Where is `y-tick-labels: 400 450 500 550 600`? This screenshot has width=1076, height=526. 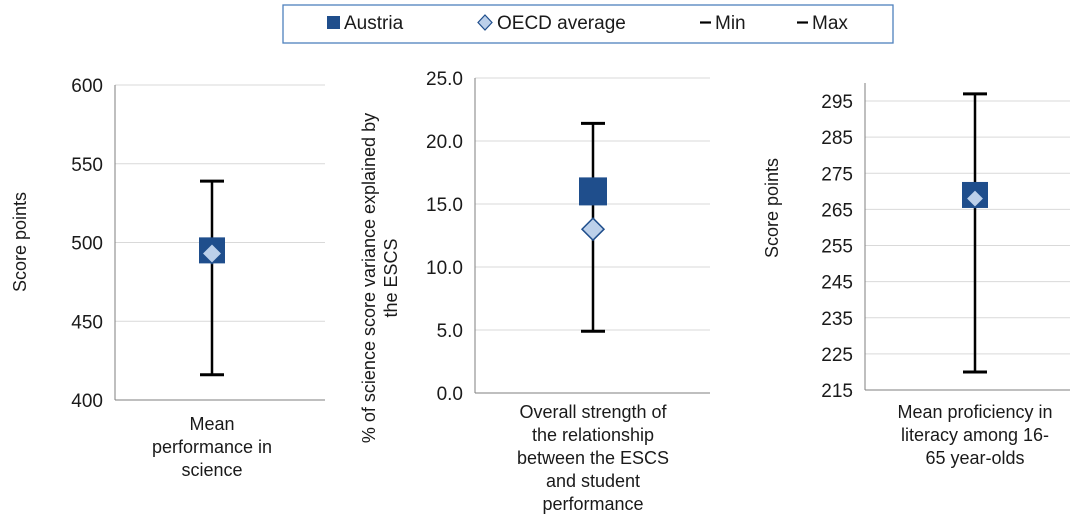 y-tick-labels: 400 450 500 550 600 is located at coordinates (87, 244).